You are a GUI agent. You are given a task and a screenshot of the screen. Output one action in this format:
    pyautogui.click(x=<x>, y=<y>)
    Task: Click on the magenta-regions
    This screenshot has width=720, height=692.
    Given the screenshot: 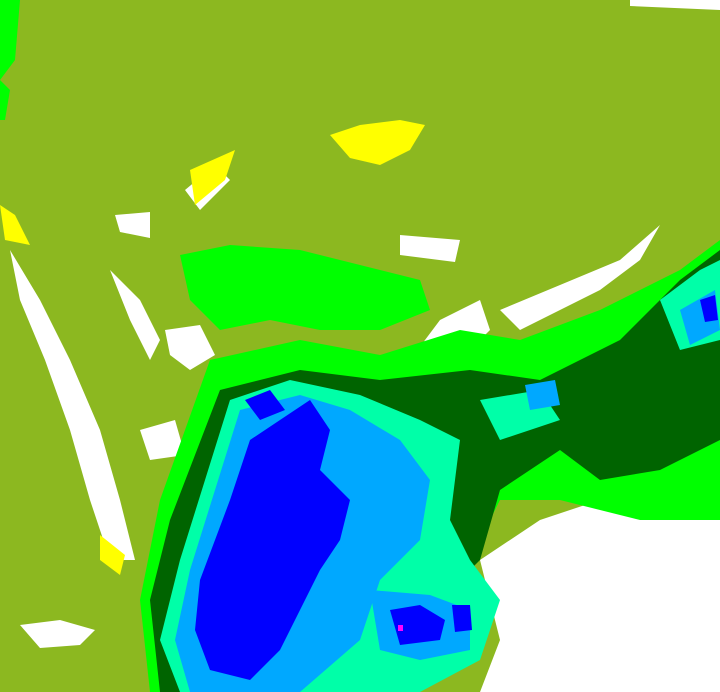 What is the action you would take?
    pyautogui.click(x=400, y=628)
    